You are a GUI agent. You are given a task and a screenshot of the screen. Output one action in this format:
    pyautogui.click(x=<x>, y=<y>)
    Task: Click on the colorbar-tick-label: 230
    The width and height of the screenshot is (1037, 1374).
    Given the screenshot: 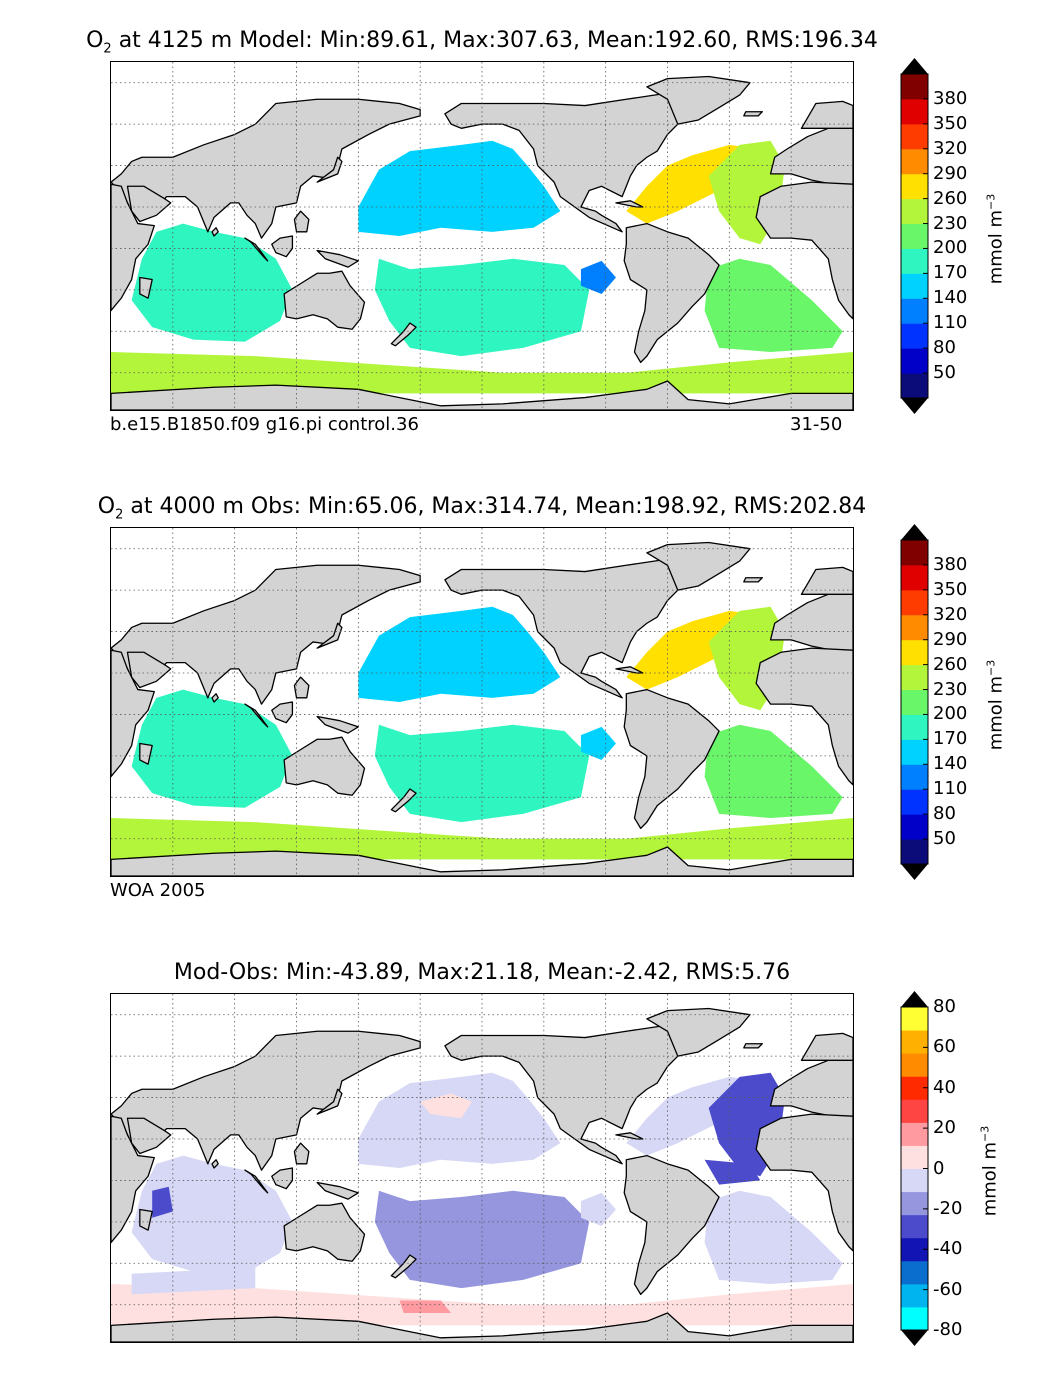 What is the action you would take?
    pyautogui.click(x=950, y=689)
    